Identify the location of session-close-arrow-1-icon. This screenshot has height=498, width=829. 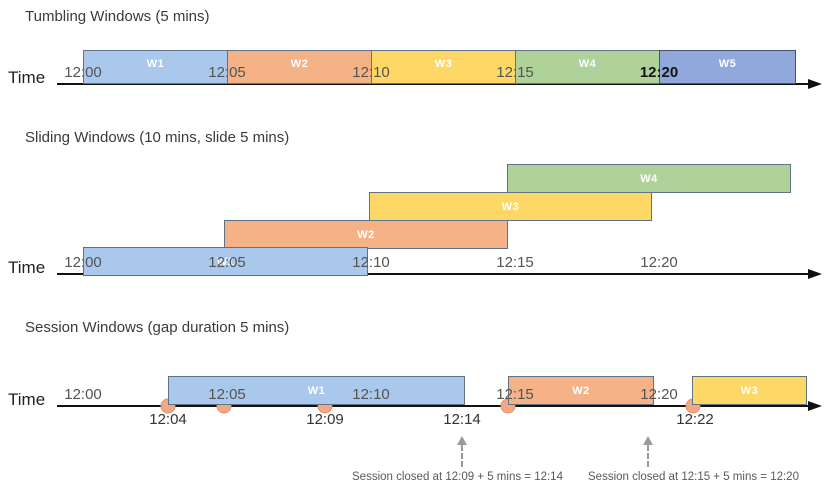
(462, 451).